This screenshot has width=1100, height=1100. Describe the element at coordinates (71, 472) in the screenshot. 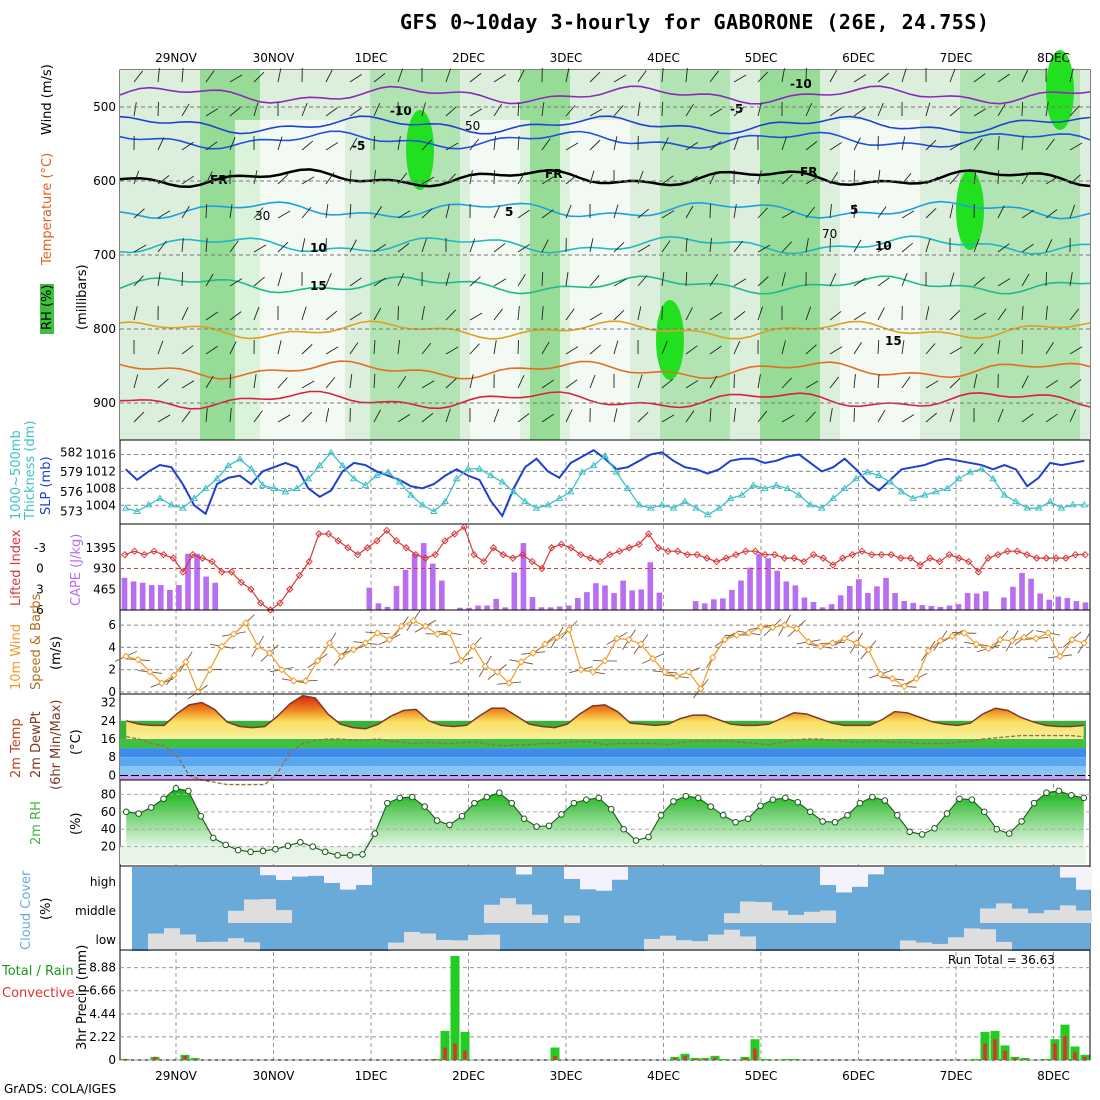

I see `thickness-tick: 579` at that location.